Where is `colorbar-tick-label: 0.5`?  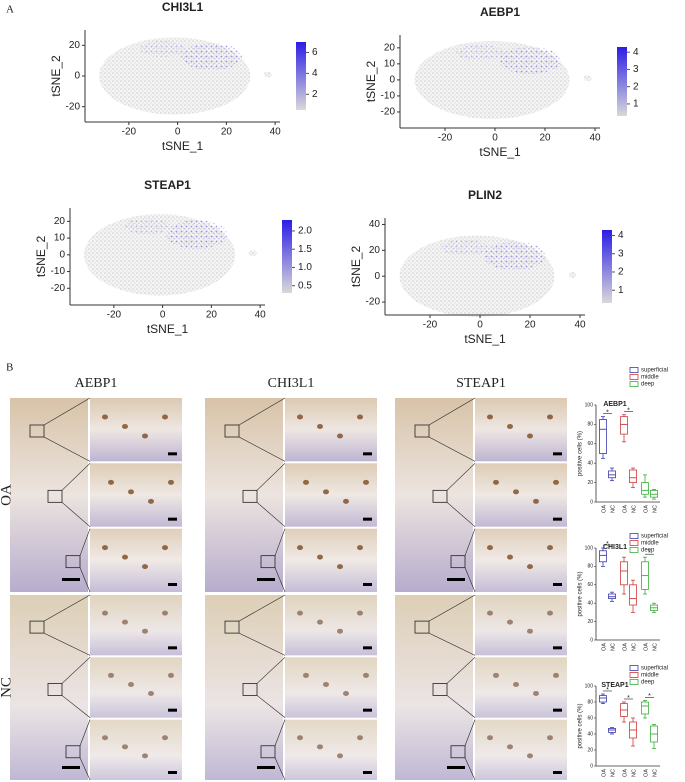
colorbar-tick-label: 0.5 is located at coordinates (305, 285).